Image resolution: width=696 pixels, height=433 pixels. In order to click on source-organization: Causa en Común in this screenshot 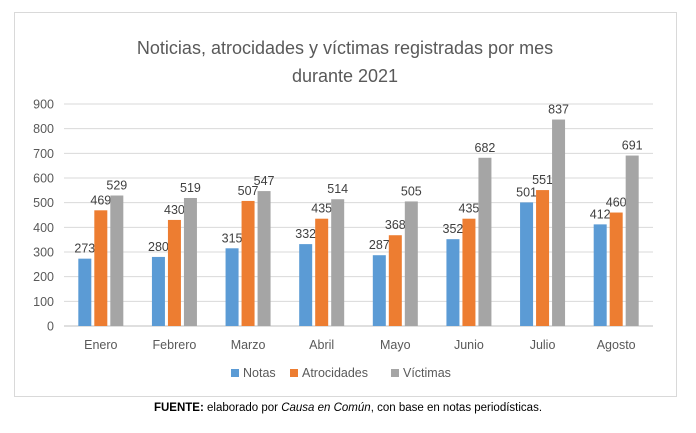, I will do `click(326, 408)`.